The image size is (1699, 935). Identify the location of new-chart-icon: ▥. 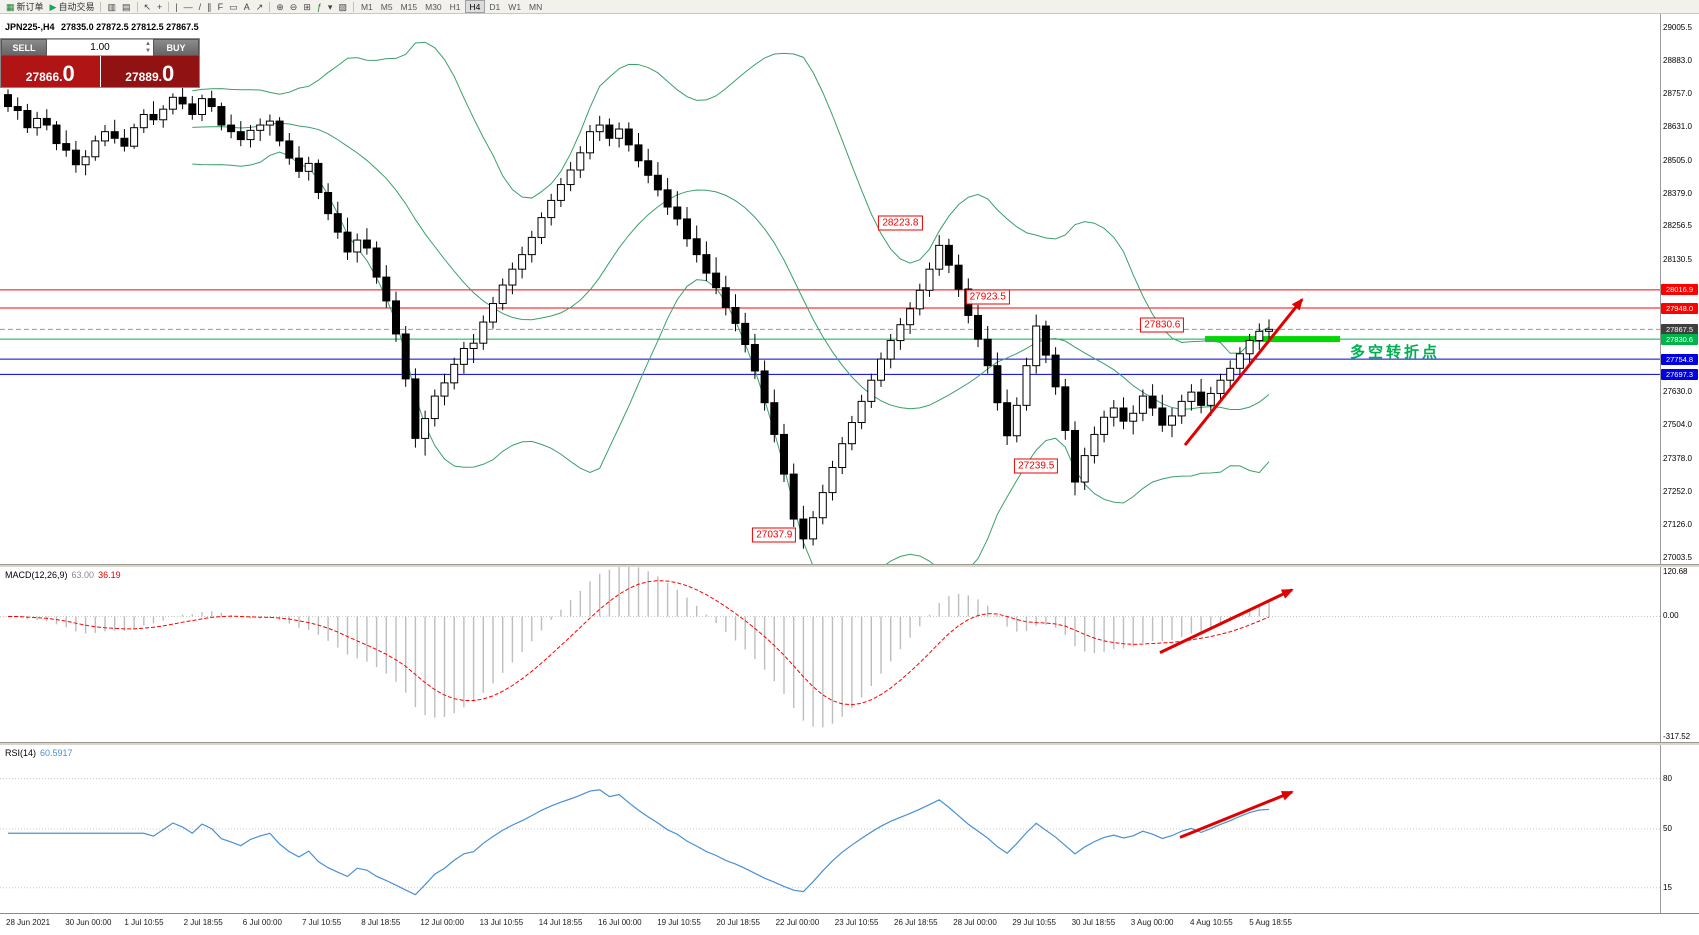
(111, 7).